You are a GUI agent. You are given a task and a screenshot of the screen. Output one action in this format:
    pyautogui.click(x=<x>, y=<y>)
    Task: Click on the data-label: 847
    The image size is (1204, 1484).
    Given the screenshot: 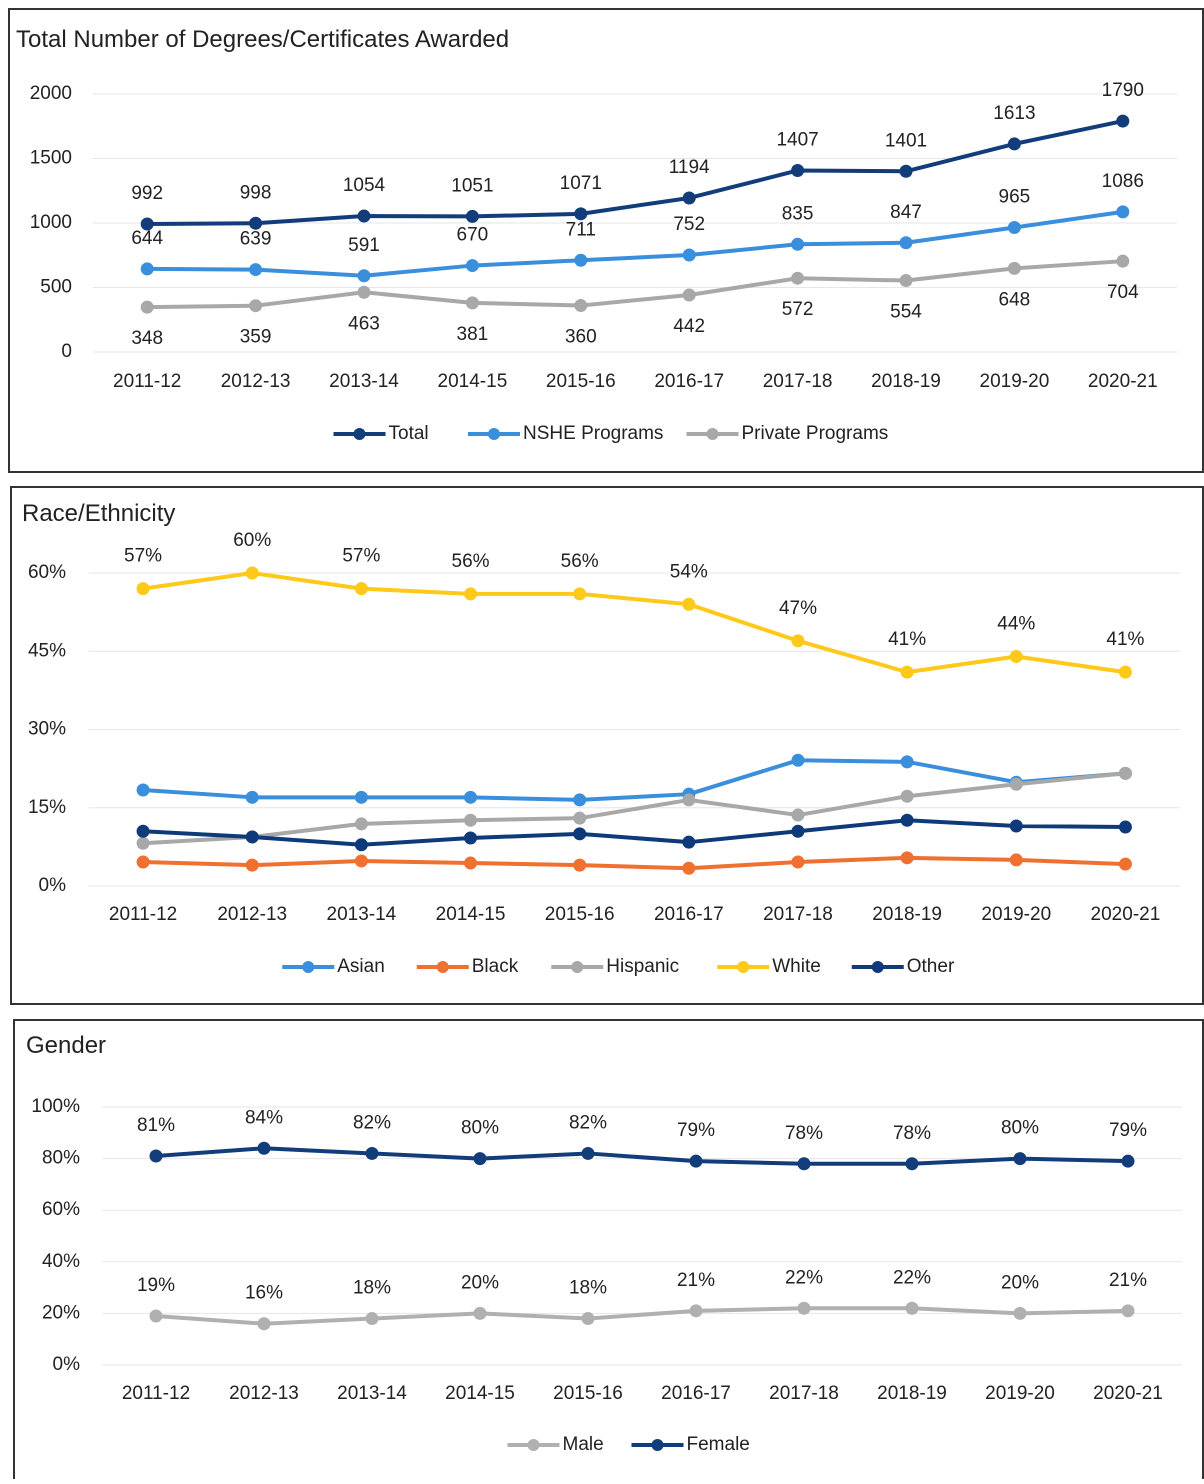 What is the action you would take?
    pyautogui.click(x=906, y=212)
    